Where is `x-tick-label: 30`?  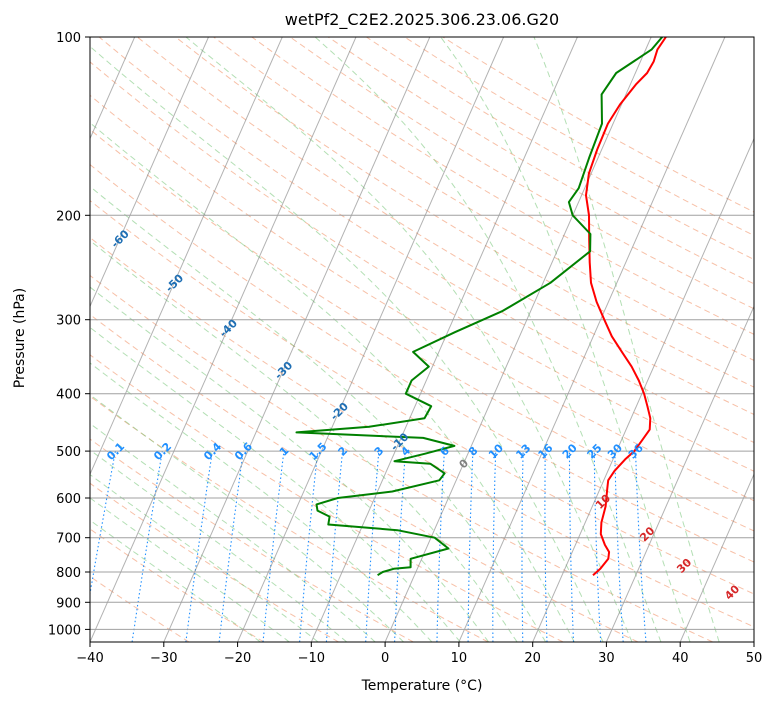 x-tick-label: 30 is located at coordinates (606, 658).